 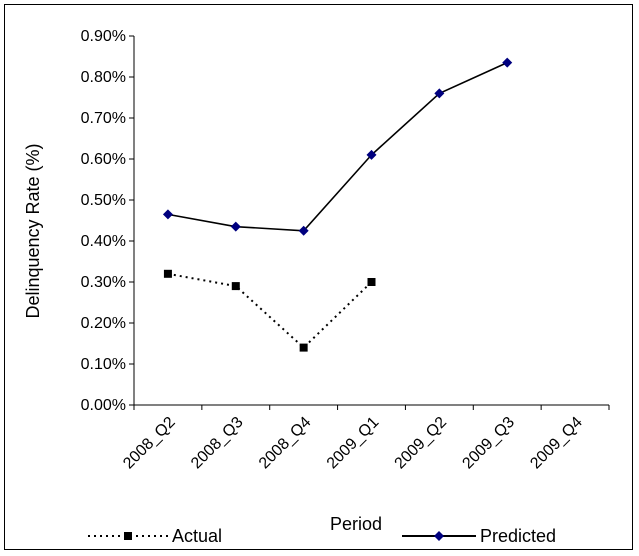 What do you see at coordinates (155, 536) in the screenshot?
I see `legend-item-actual: Actual` at bounding box center [155, 536].